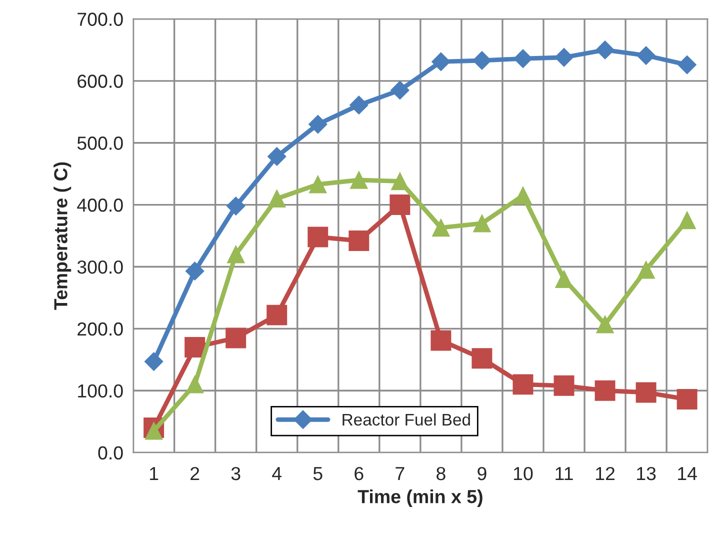  I want to click on x-axis-title: Time (min x 5), so click(420, 498).